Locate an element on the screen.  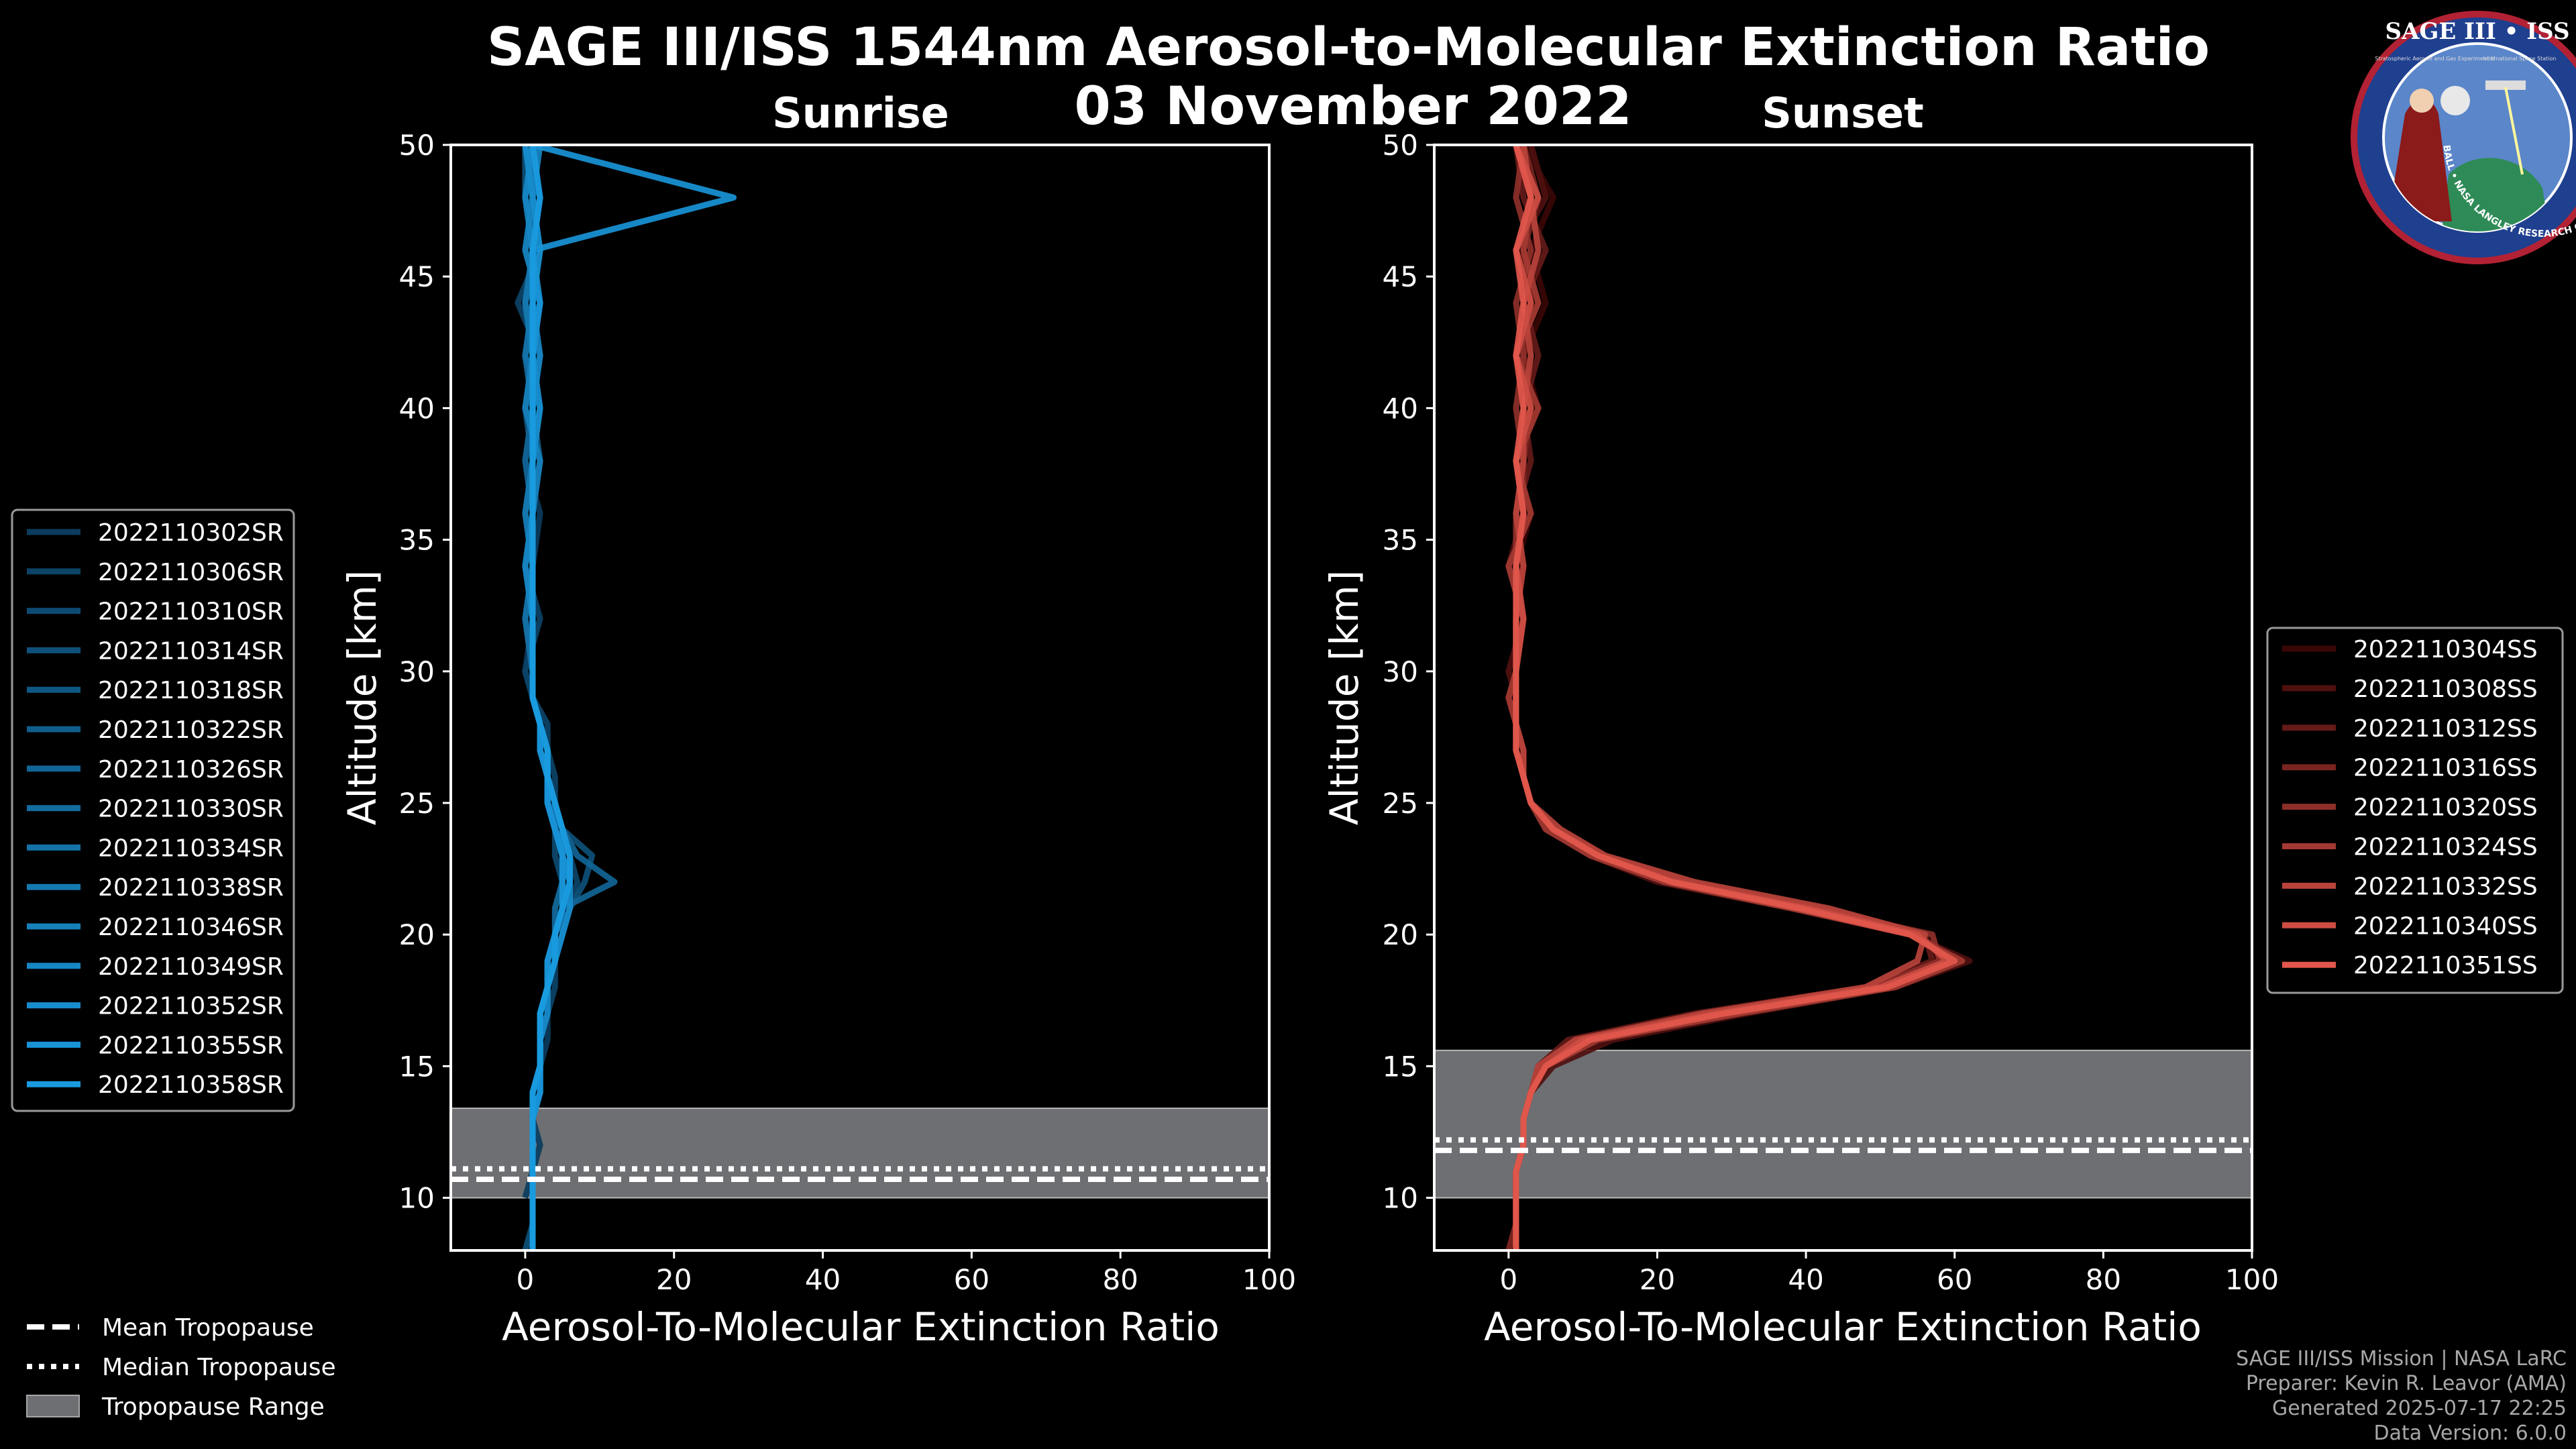
sunset-profiles-layer is located at coordinates (1739, 697).